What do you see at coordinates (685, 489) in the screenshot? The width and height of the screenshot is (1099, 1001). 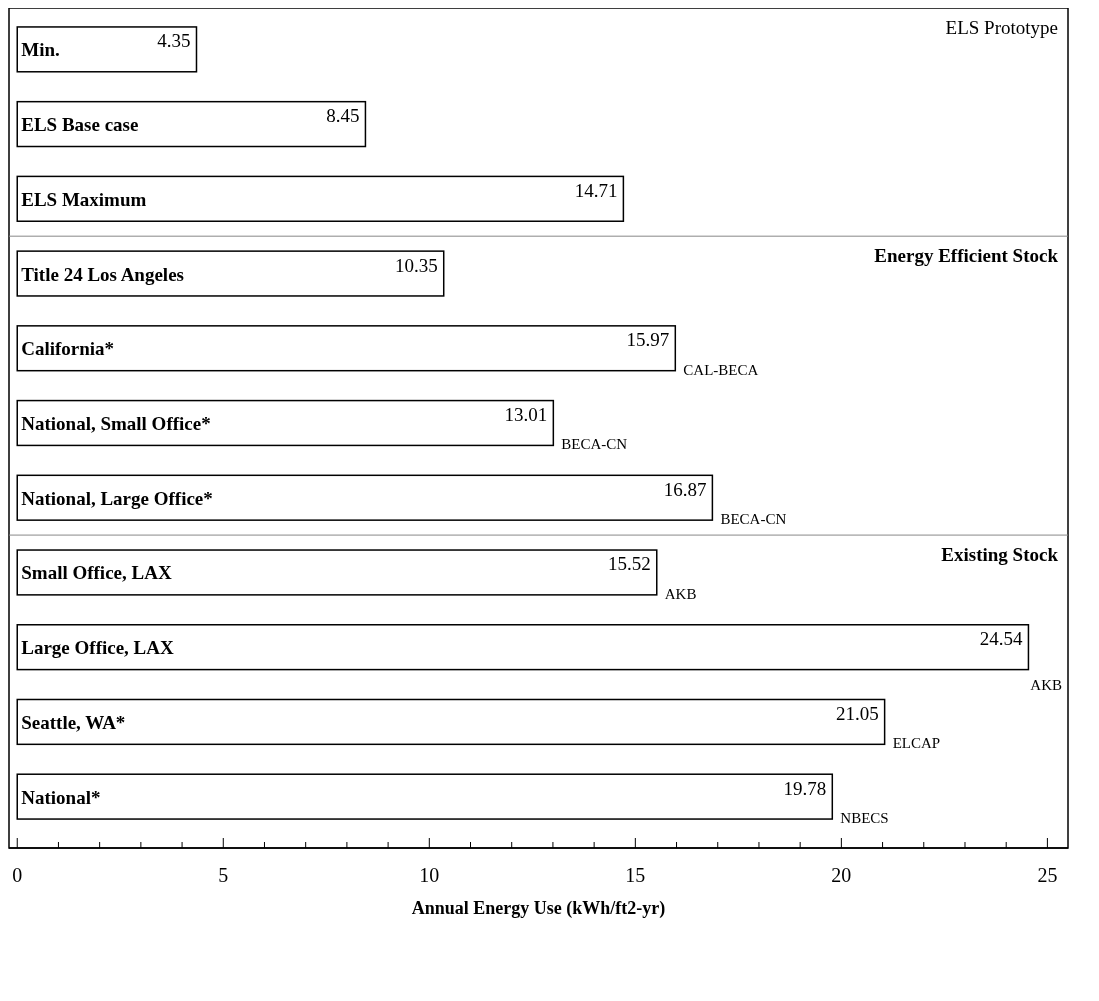 I see `data-label: 16.87` at bounding box center [685, 489].